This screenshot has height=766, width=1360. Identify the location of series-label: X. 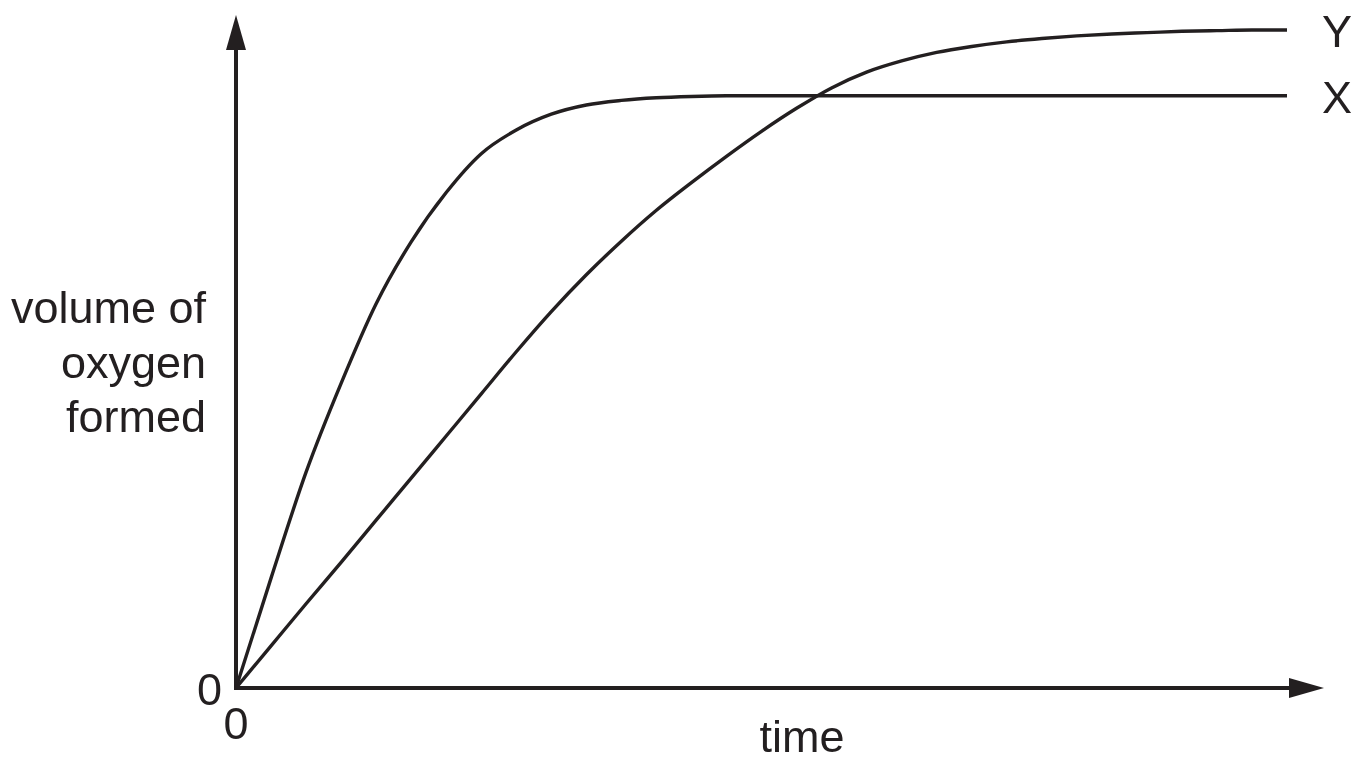
(1337, 97).